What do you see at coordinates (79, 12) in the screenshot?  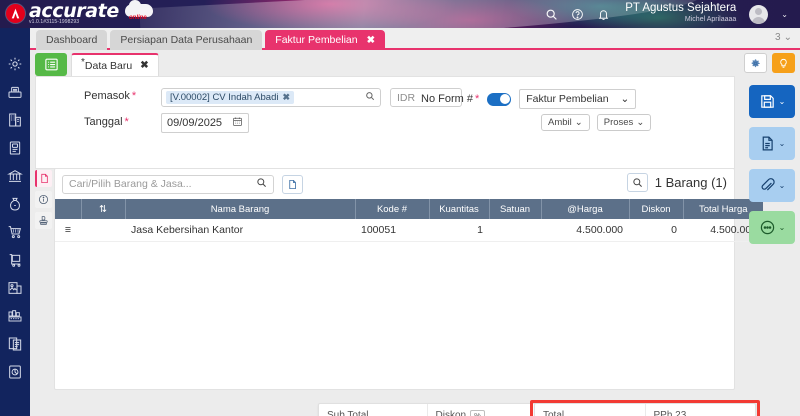 I see `app-logo: accurate v1.0.1#3115-1998293 online` at bounding box center [79, 12].